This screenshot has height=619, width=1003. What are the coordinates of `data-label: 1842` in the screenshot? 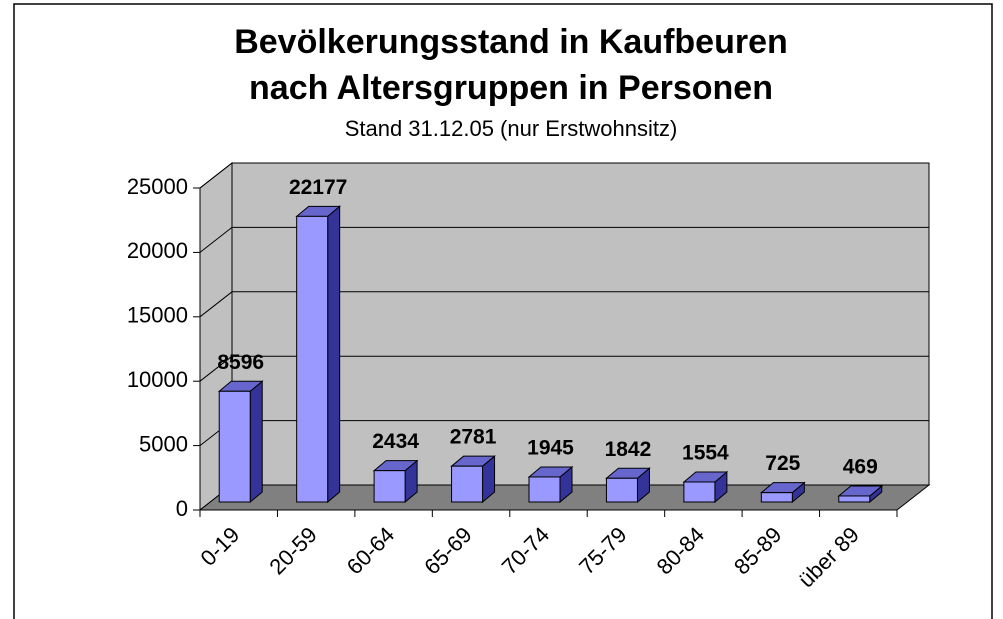 It's located at (628, 449).